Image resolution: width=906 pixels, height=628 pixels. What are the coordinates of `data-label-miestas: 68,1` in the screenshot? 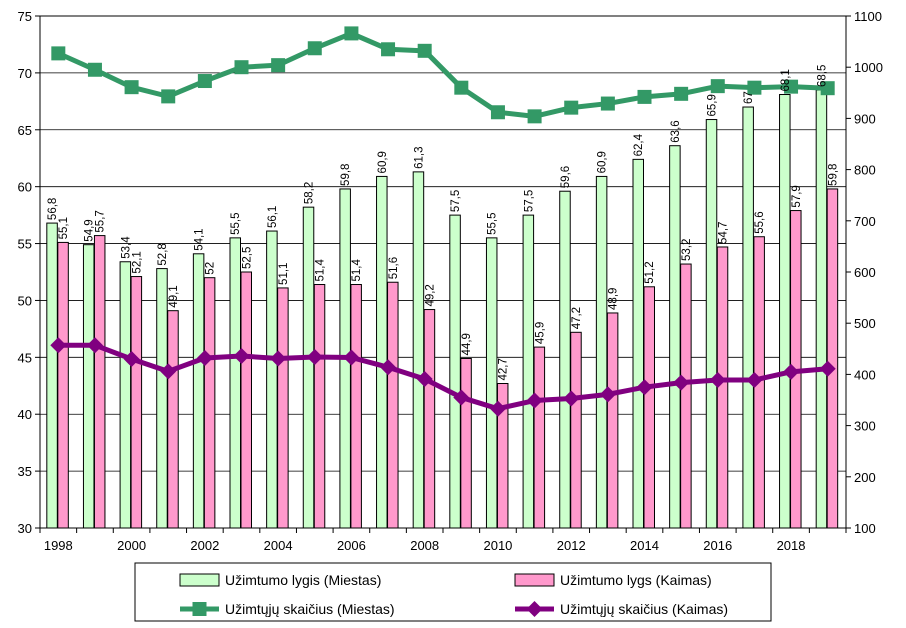 It's located at (786, 80).